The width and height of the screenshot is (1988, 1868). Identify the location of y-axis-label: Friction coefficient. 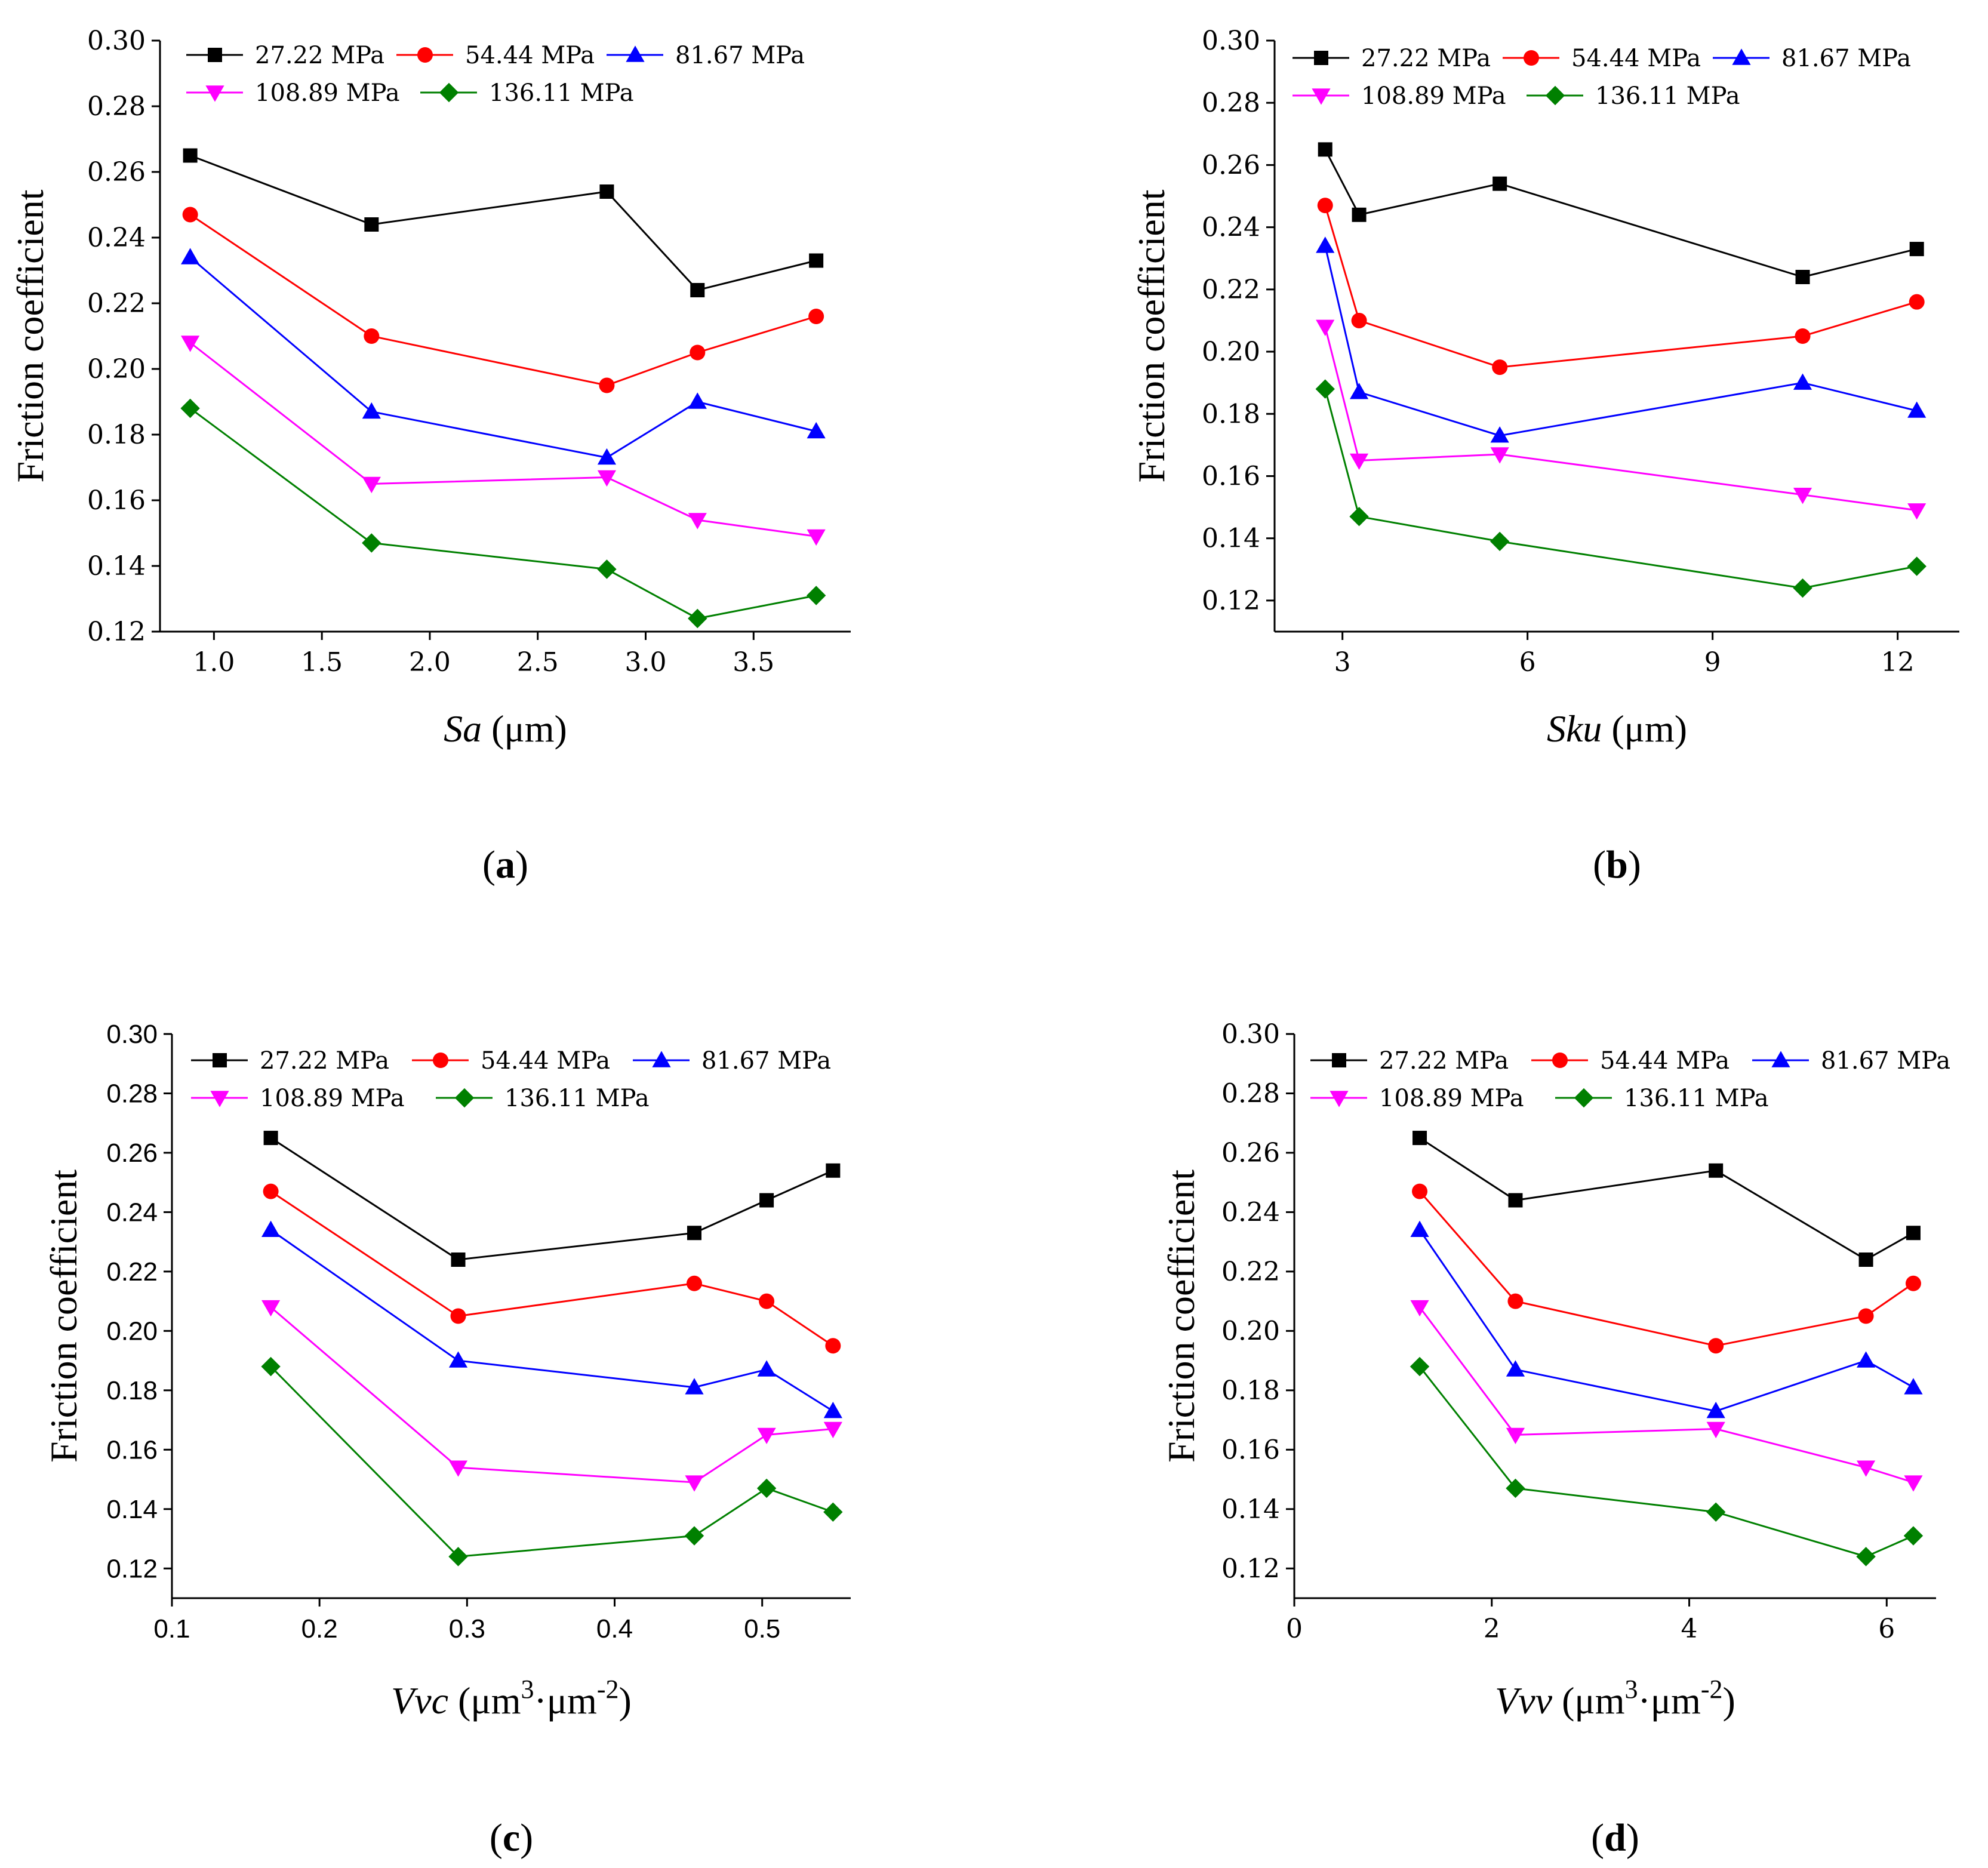
(63, 1316).